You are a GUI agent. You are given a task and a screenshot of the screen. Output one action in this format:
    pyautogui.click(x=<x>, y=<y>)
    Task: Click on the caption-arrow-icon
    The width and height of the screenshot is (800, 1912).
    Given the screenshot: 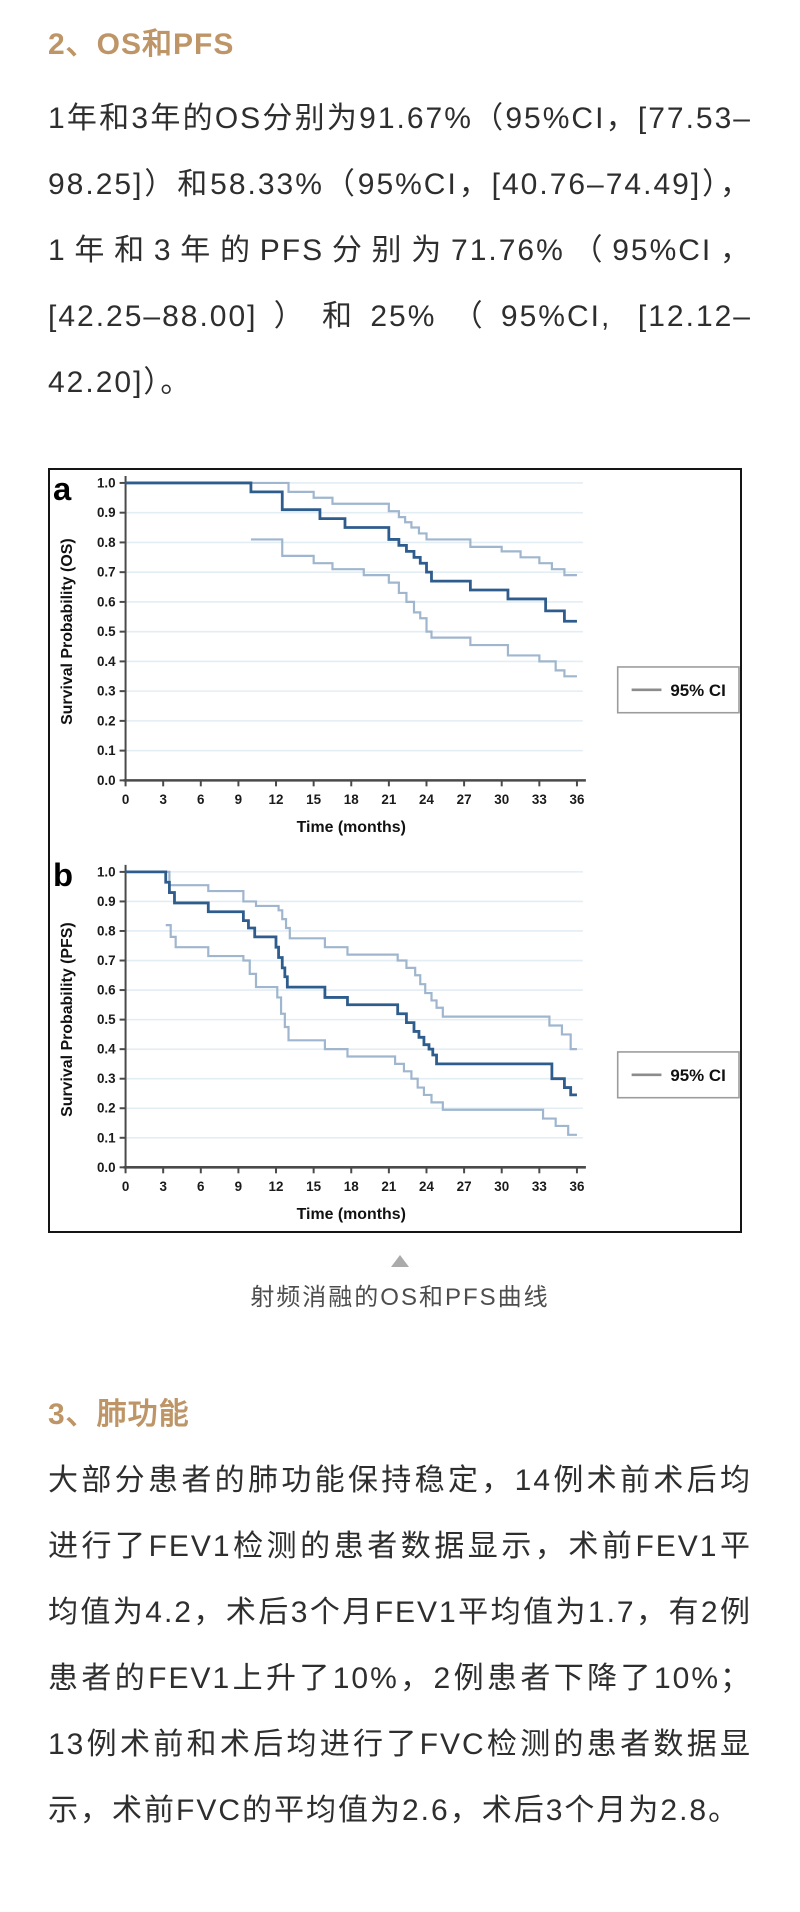 What is the action you would take?
    pyautogui.click(x=400, y=1261)
    